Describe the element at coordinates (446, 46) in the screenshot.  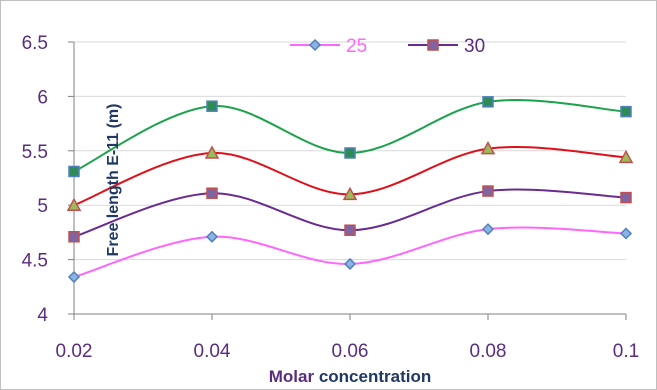
I see `legend-item: 30` at that location.